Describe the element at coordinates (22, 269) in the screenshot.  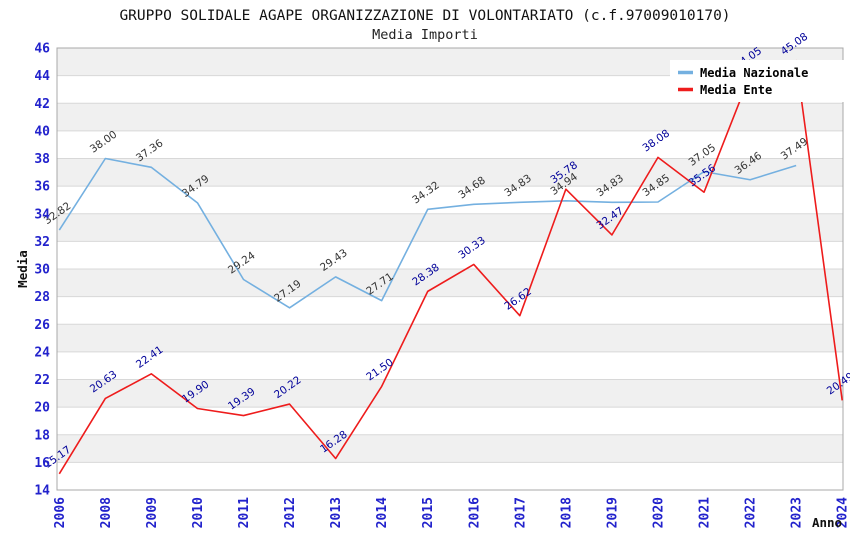
I see `y-axis-title: Media` at that location.